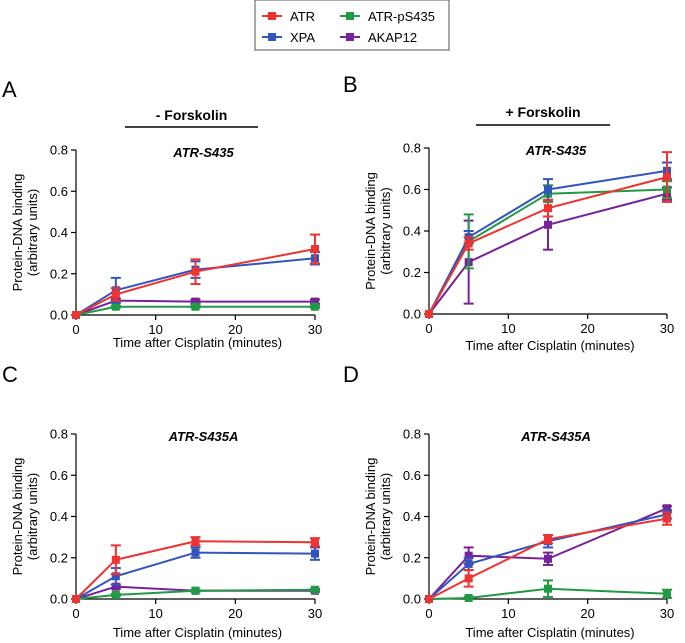 The width and height of the screenshot is (685, 643). What do you see at coordinates (351, 374) in the screenshot?
I see `panel-letter: D` at bounding box center [351, 374].